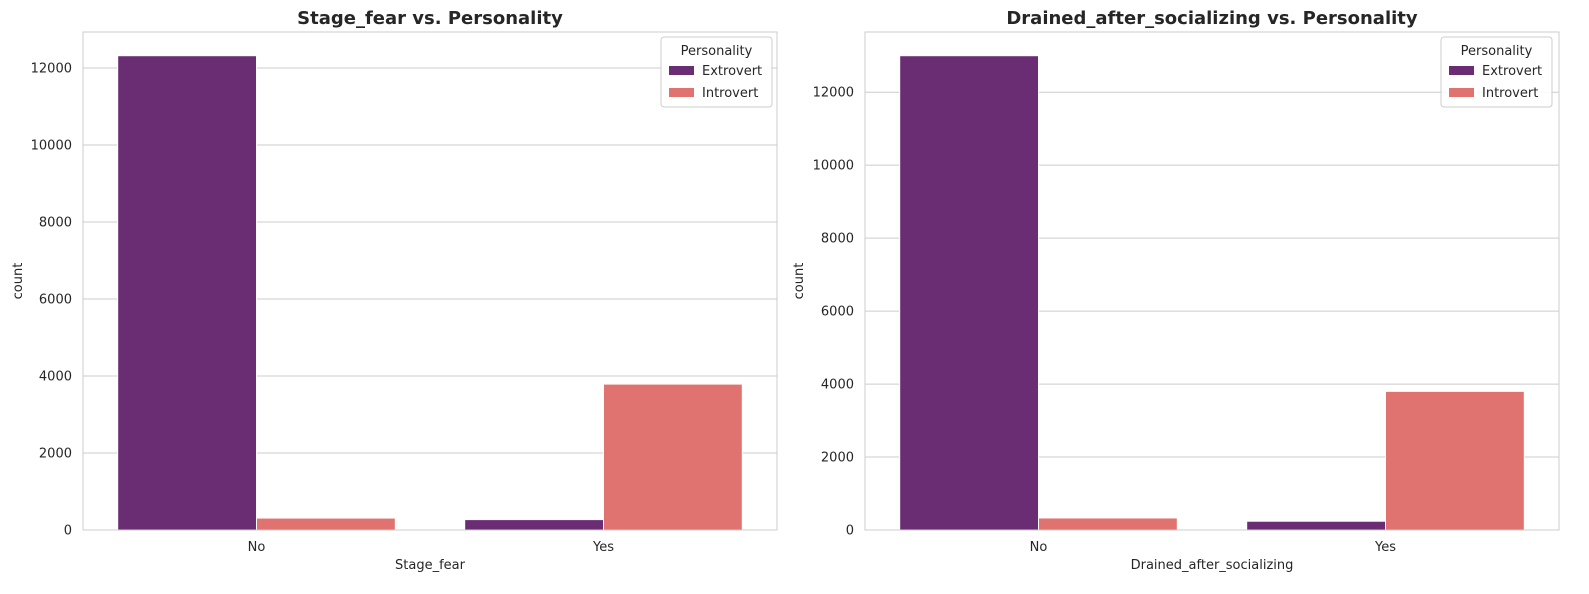  Describe the element at coordinates (1212, 565) in the screenshot. I see `x-axis-label: Drained_after_socializing` at that location.